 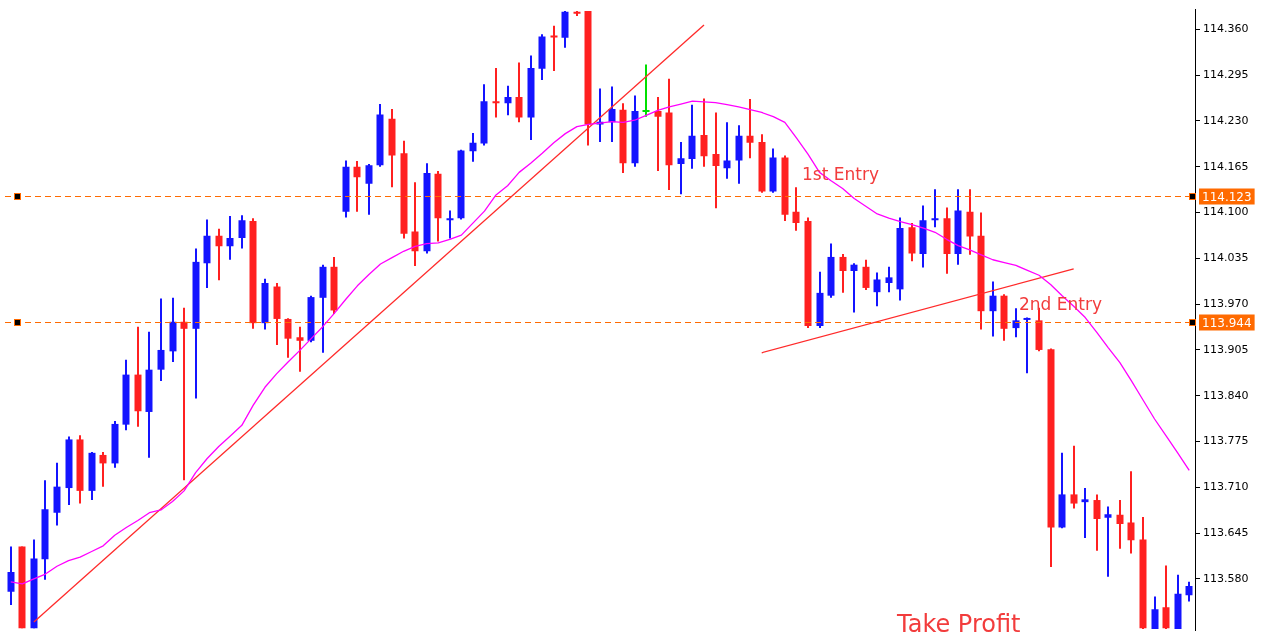 What do you see at coordinates (1226, 349) in the screenshot?
I see `y-tick-label: 113.905` at bounding box center [1226, 349].